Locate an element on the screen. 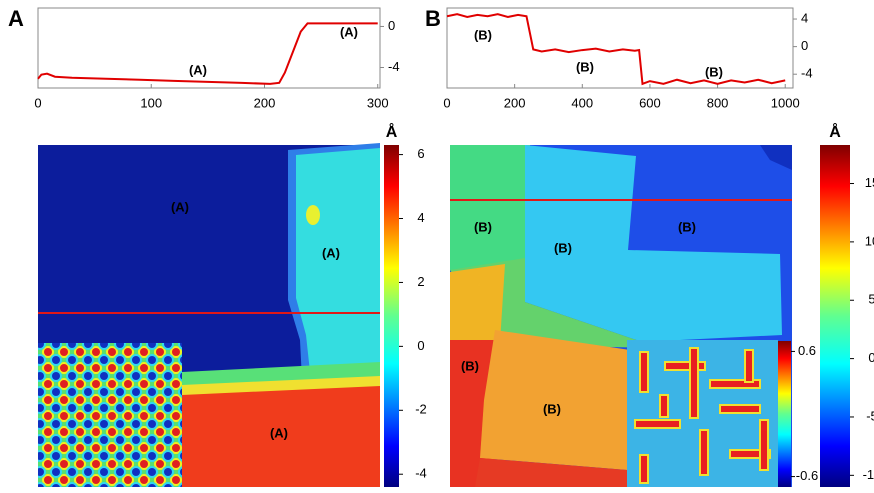  x-tick-label: 800 is located at coordinates (718, 102).